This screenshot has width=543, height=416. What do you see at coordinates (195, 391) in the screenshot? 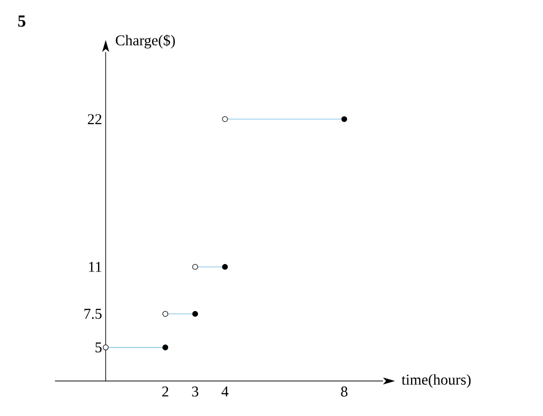
I see `x-tick-label: 3` at bounding box center [195, 391].